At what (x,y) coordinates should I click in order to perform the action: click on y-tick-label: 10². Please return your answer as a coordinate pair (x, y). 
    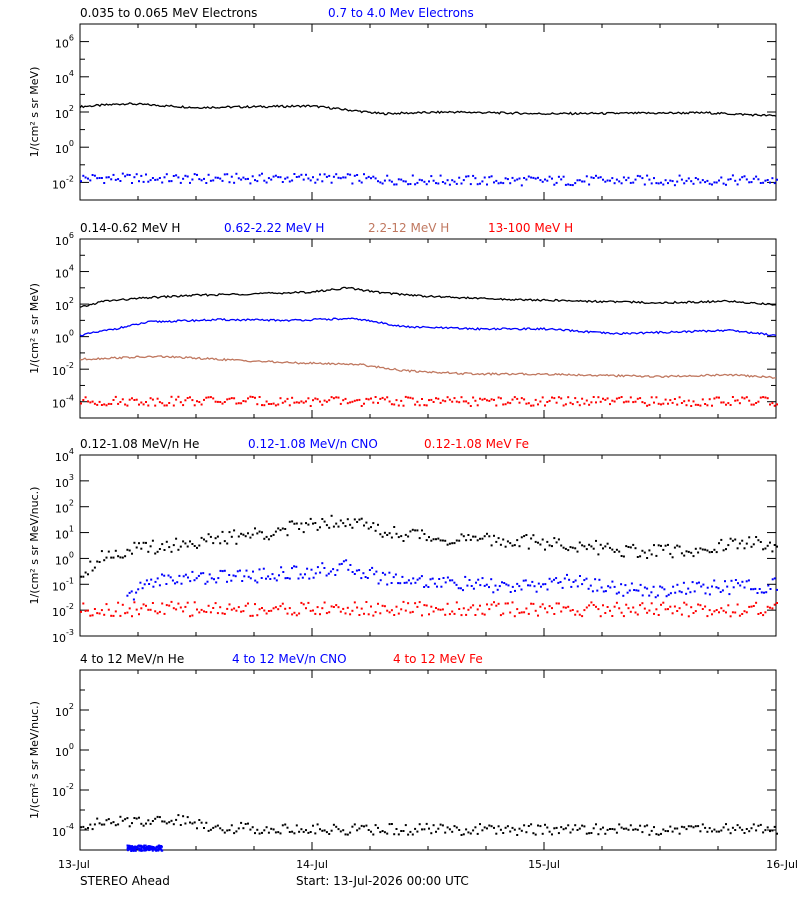
    Looking at the image, I should click on (64, 304).